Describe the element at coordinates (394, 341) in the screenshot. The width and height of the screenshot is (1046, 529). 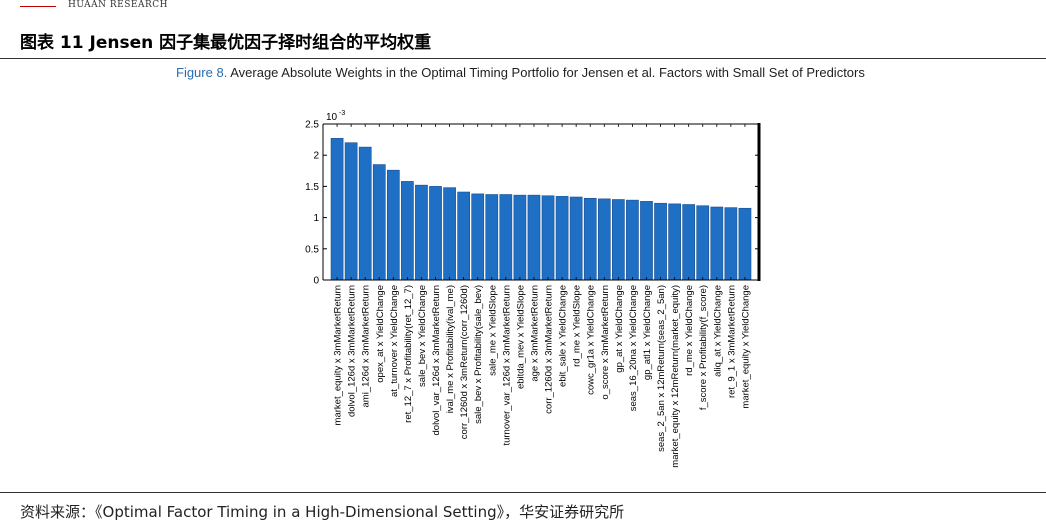
I see `x-tick-label: at_turnover x YieldChange` at that location.